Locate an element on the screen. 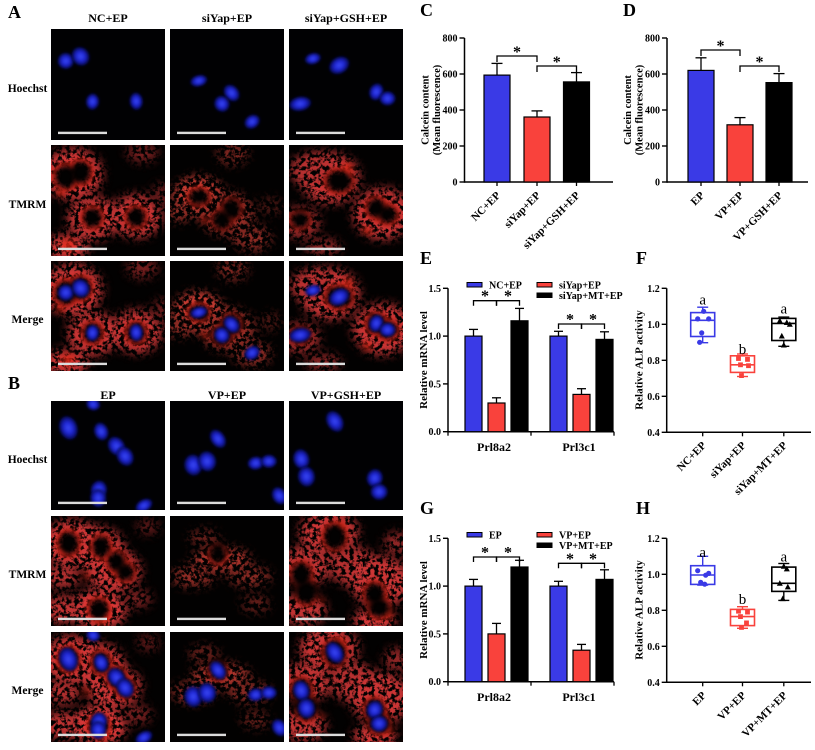  svg-text: D is located at coordinates (629, 10).